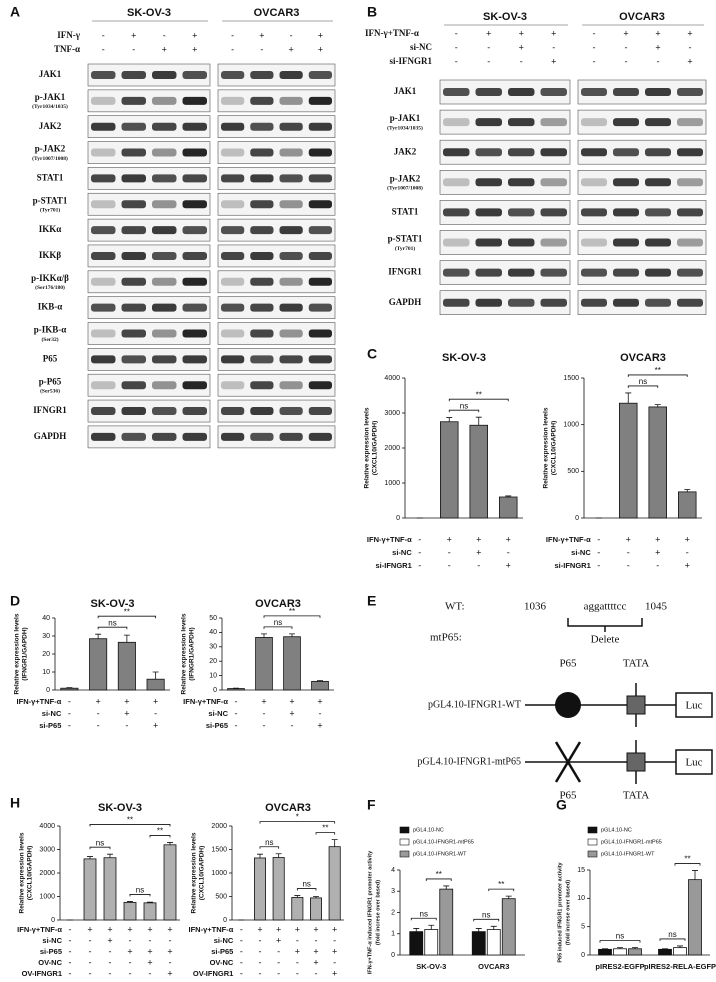 This screenshot has width=716, height=982. I want to click on legend-label: pGL4.10-IFNGR1-WT, so click(440, 854).